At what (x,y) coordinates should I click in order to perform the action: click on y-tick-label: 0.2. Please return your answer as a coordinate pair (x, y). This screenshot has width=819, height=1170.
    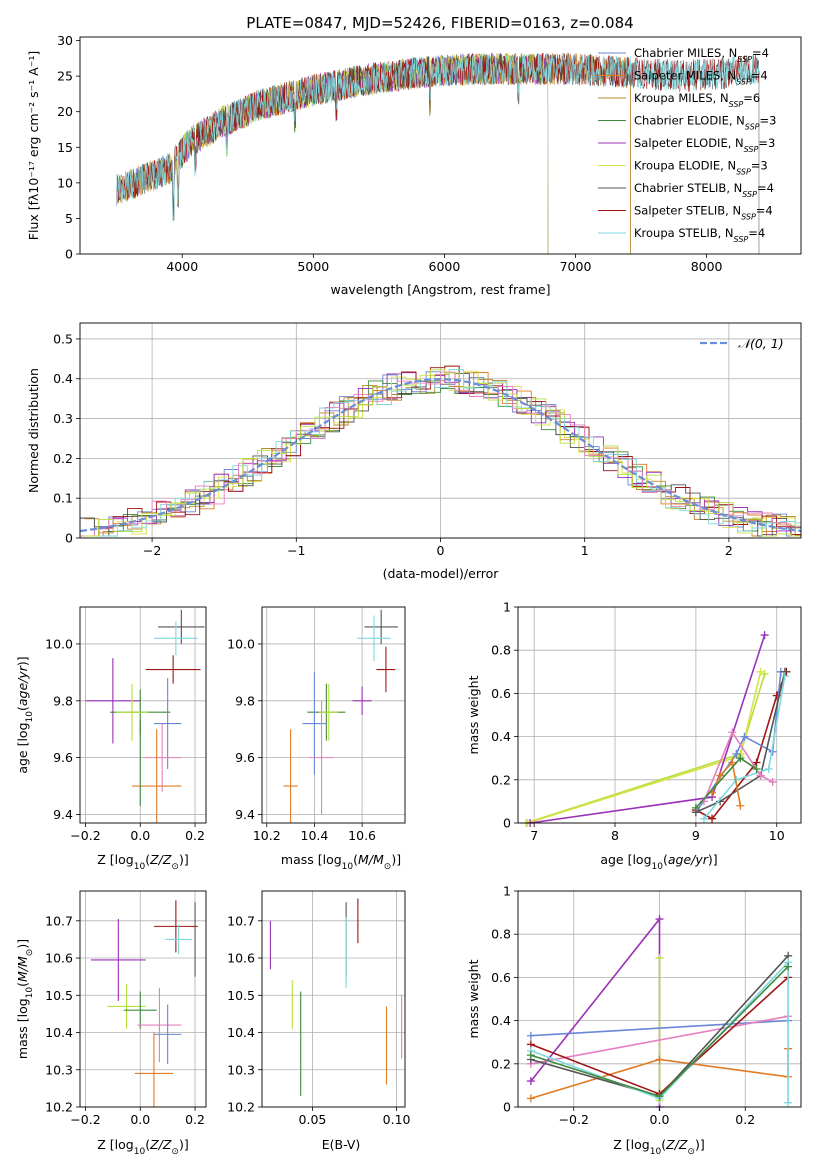
    Looking at the image, I should click on (63, 458).